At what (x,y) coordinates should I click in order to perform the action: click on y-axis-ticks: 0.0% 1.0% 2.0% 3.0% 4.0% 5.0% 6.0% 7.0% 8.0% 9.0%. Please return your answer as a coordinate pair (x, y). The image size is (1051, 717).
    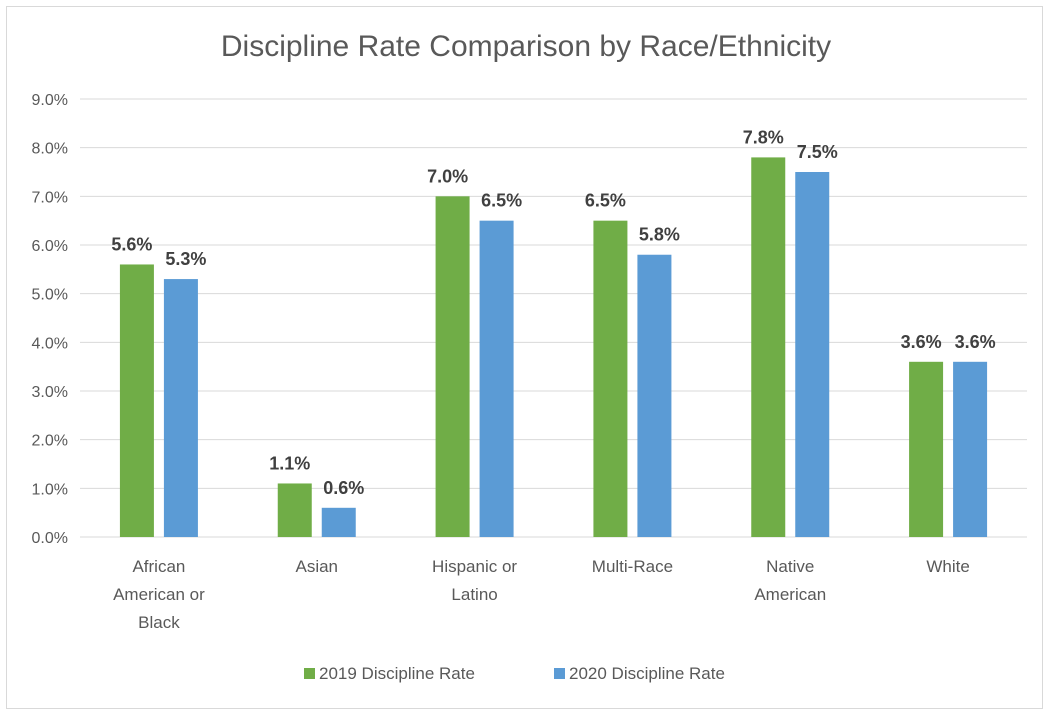
    Looking at the image, I should click on (50, 319).